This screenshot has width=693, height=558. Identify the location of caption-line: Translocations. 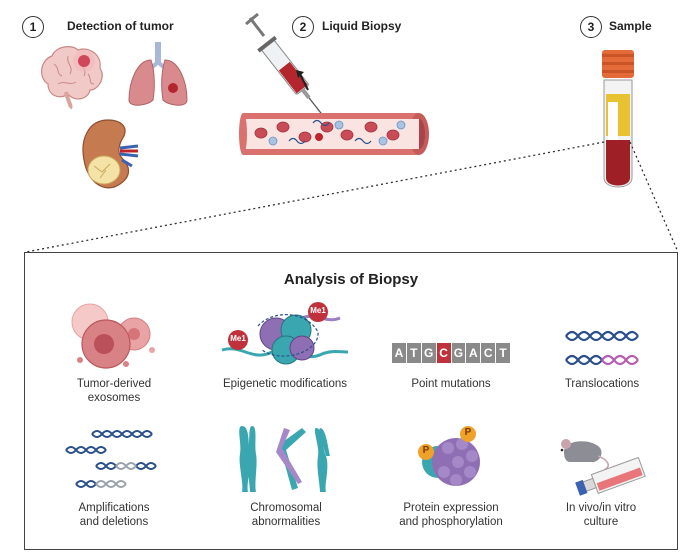
(602, 384).